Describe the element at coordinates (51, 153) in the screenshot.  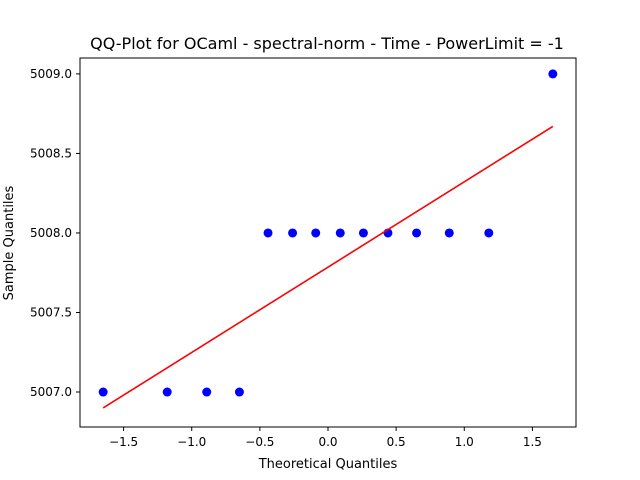
I see `y-tick-label: 5008.5` at that location.